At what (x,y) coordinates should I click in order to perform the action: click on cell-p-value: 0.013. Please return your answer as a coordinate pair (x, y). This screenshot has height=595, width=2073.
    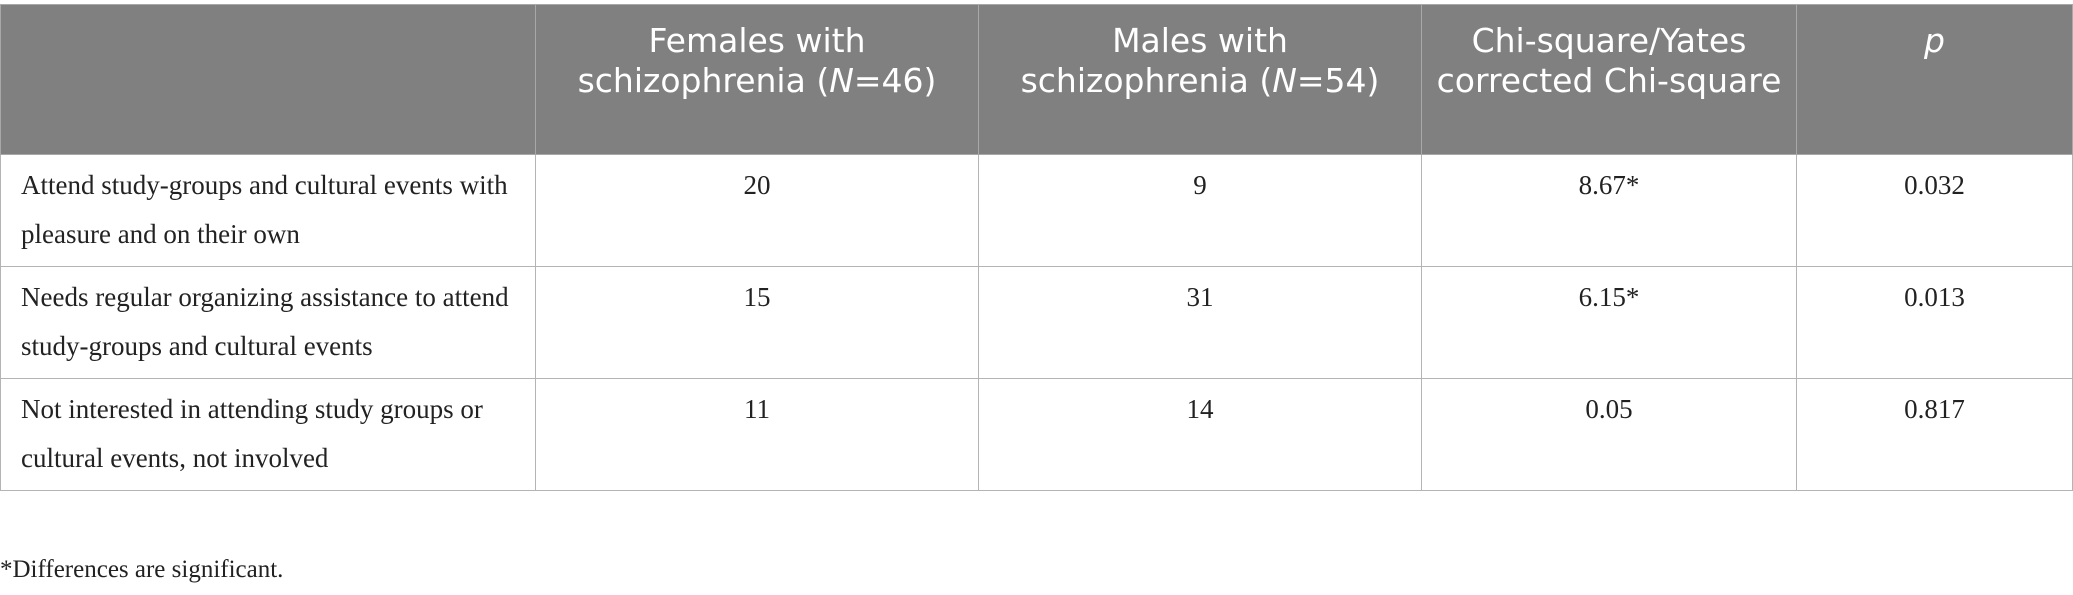
    Looking at the image, I should click on (1934, 322).